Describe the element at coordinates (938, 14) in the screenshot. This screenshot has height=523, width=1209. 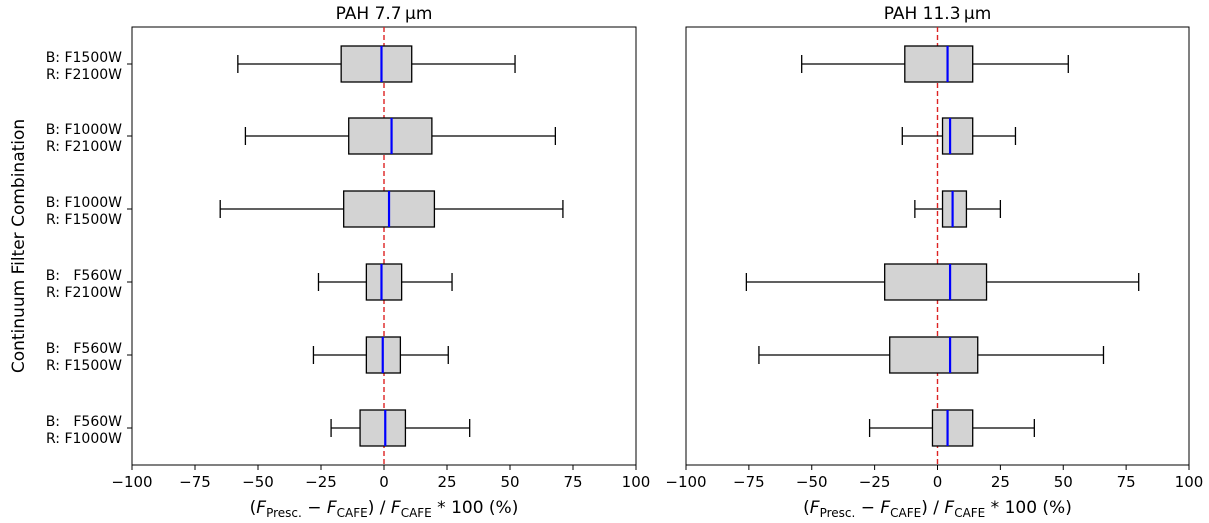
I see `chart-title: PAH 11.3 μm` at that location.